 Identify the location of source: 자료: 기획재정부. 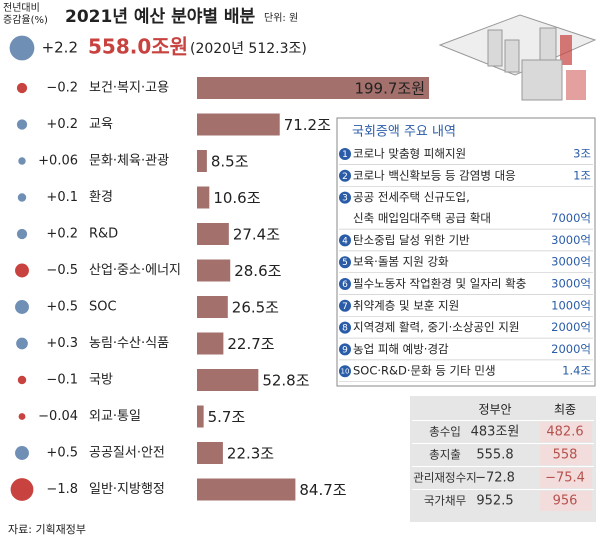
(47, 529).